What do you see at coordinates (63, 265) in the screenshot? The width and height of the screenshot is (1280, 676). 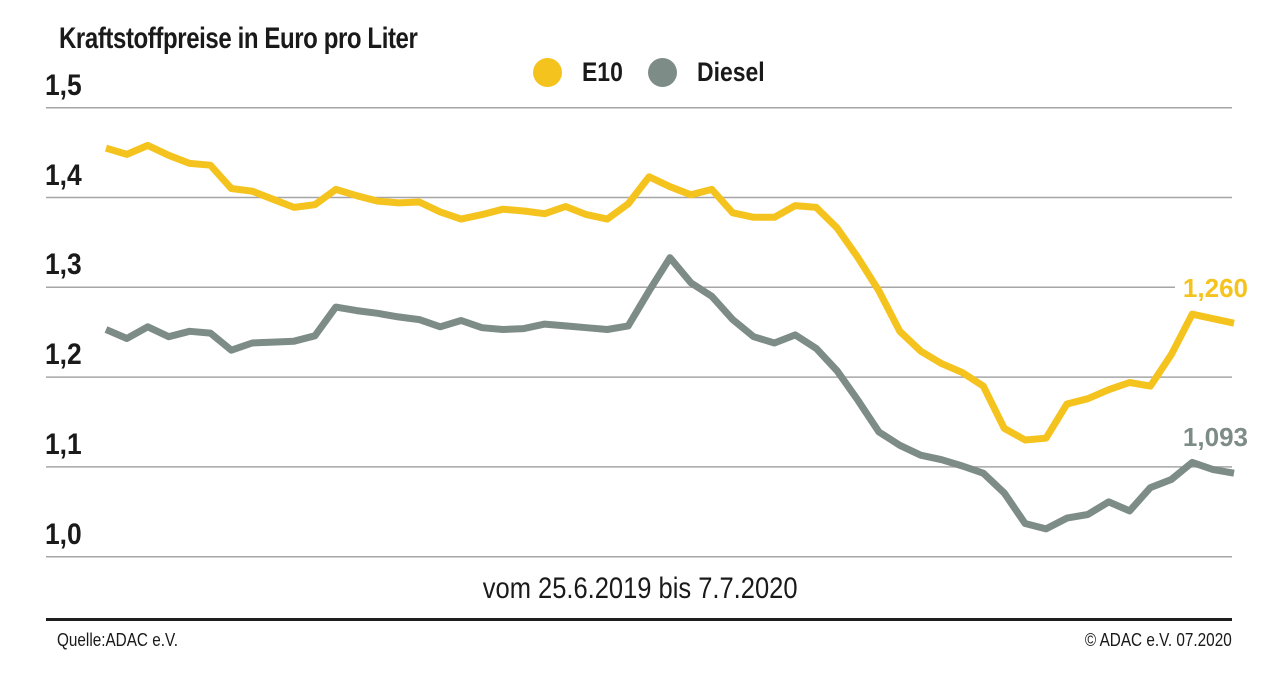 I see `y-tick-label: 1,3` at bounding box center [63, 265].